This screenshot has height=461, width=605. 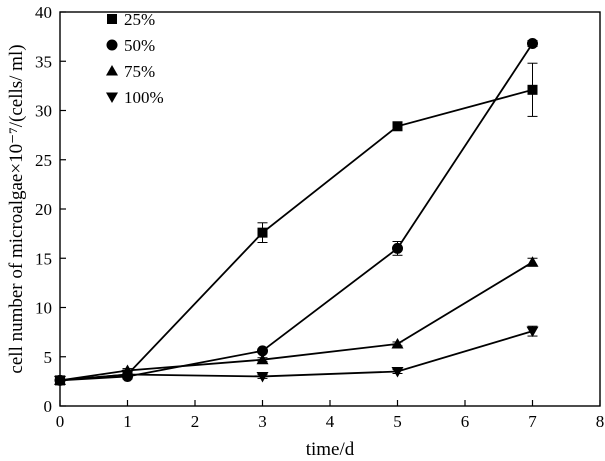 I want to click on legend-item: 25%, so click(x=131, y=19).